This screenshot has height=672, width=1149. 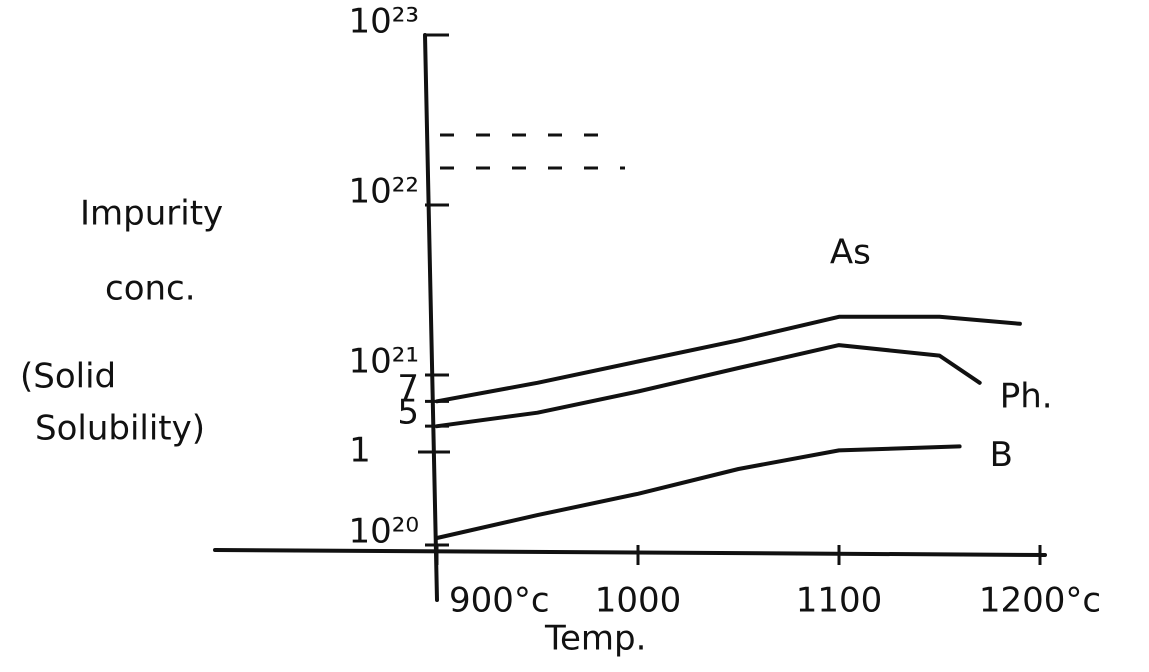 What do you see at coordinates (595, 639) in the screenshot?
I see `x-axis-label: Temp.` at bounding box center [595, 639].